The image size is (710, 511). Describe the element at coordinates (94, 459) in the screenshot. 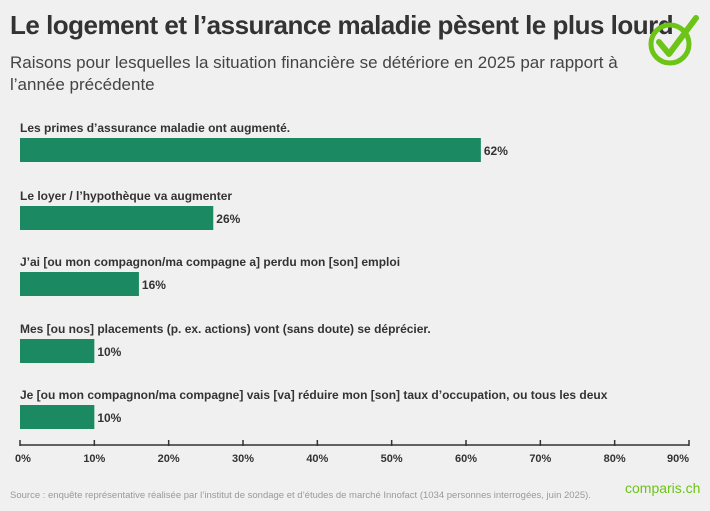

I see `x-tick-label: 10%` at that location.